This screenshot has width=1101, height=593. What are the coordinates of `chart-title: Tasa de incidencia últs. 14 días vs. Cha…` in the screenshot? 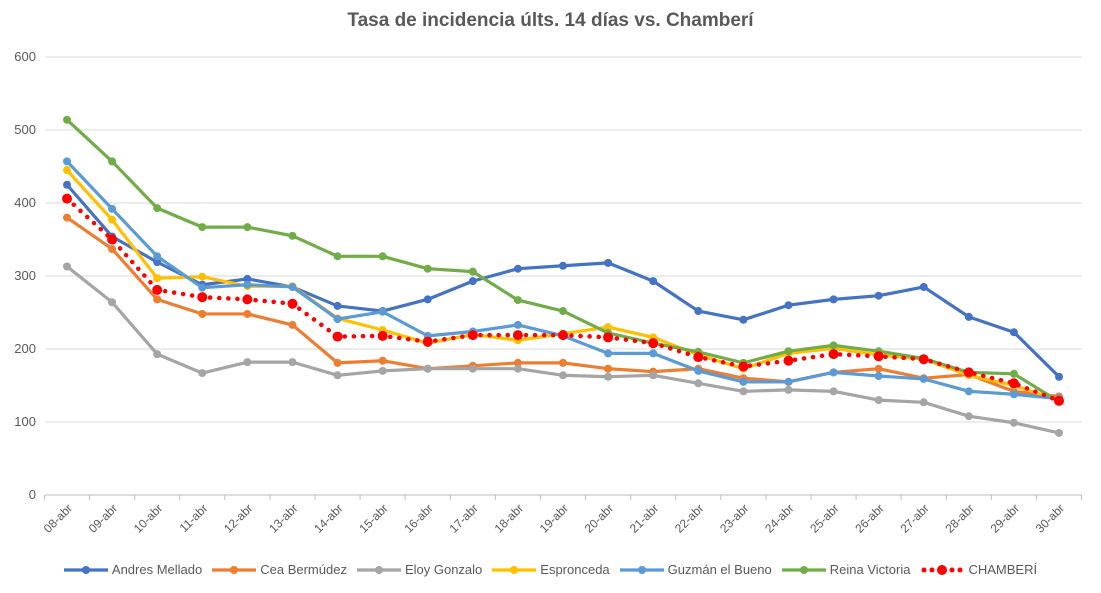 It's located at (550, 20).